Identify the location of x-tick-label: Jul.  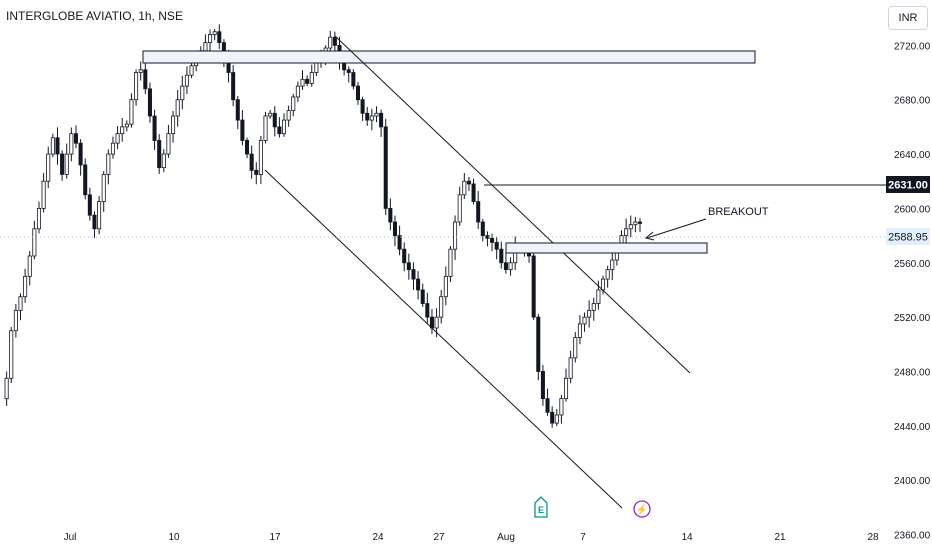
(70, 537).